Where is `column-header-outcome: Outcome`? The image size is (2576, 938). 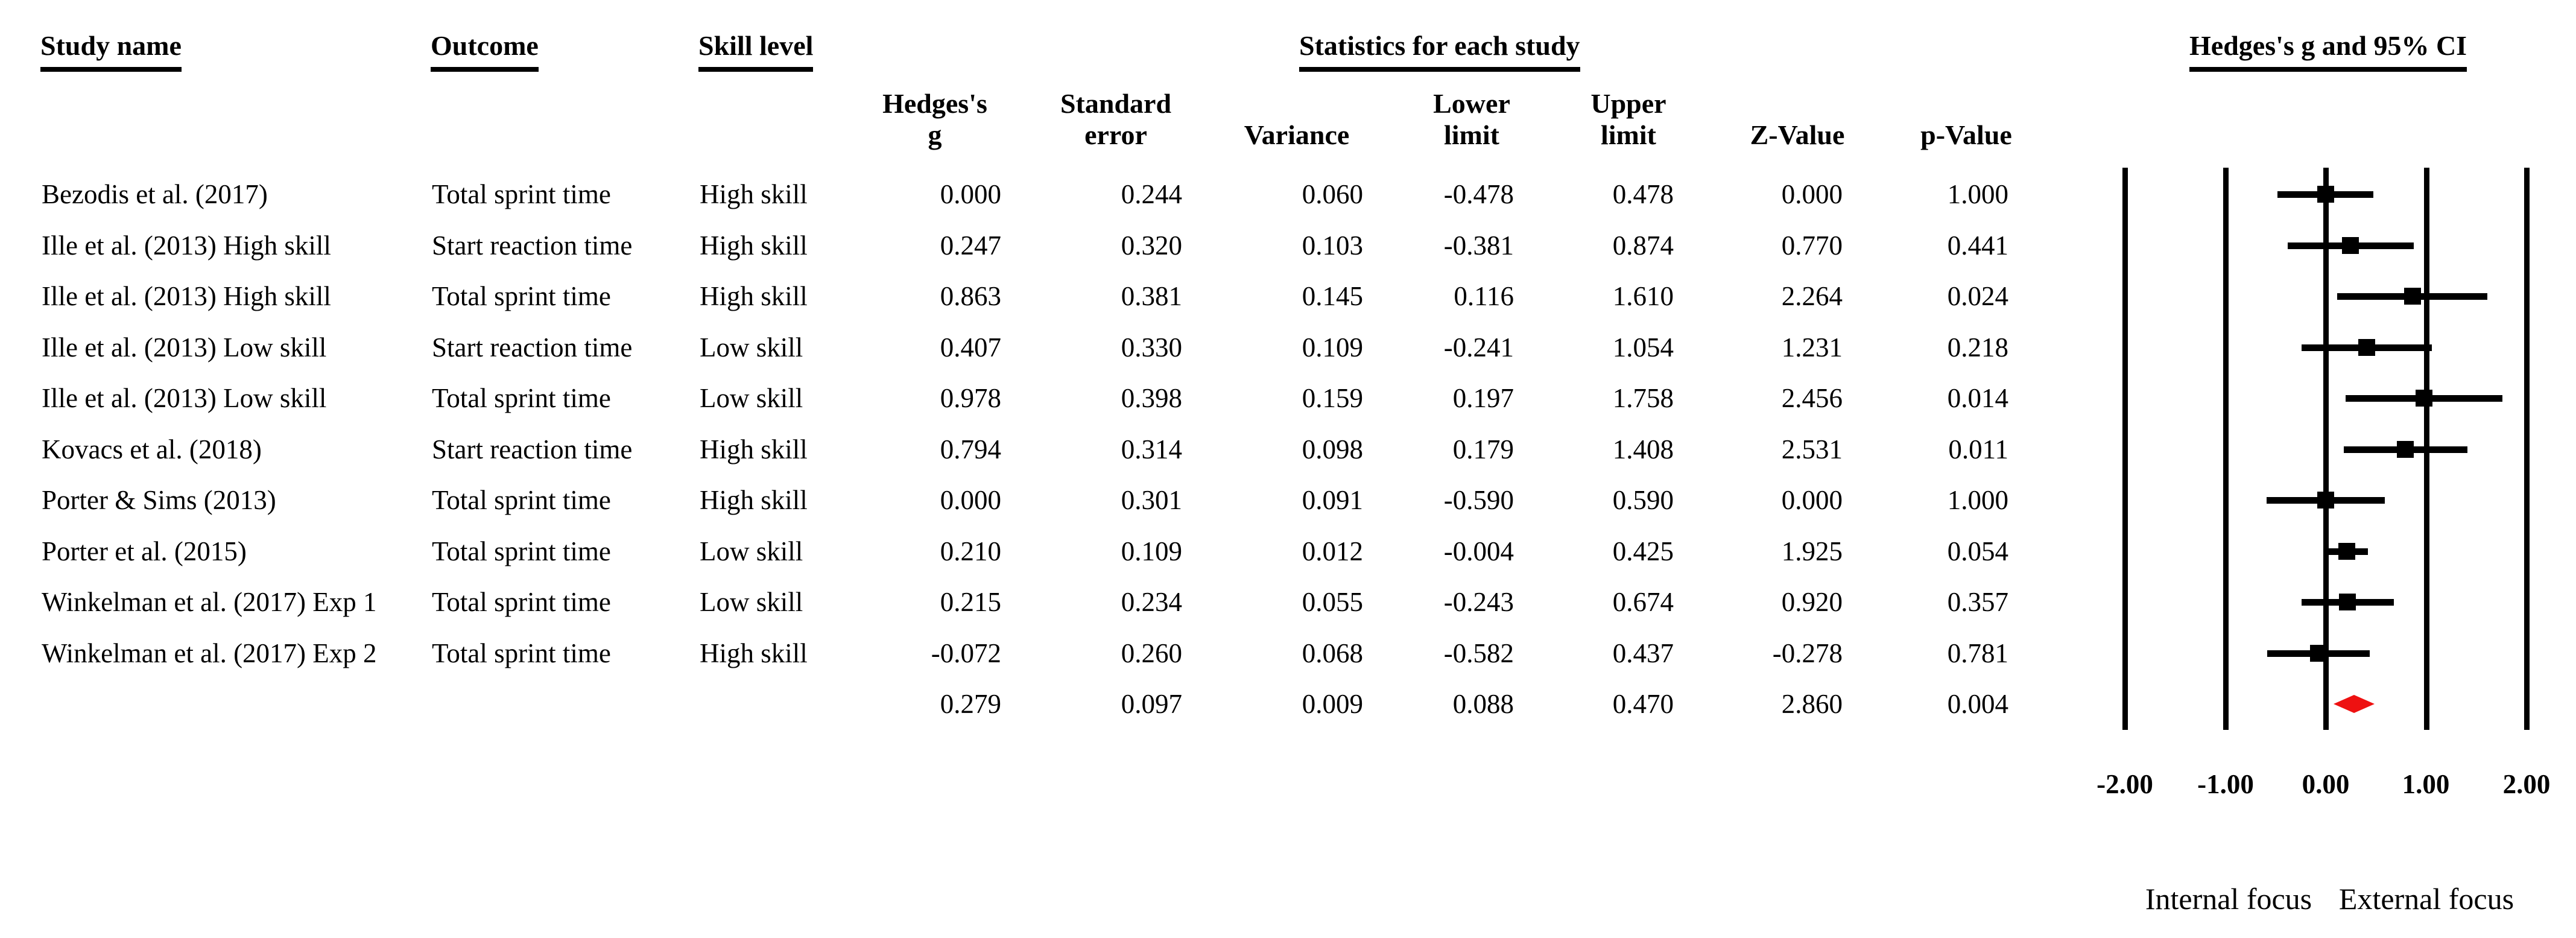 column-header-outcome: Outcome is located at coordinates (485, 51).